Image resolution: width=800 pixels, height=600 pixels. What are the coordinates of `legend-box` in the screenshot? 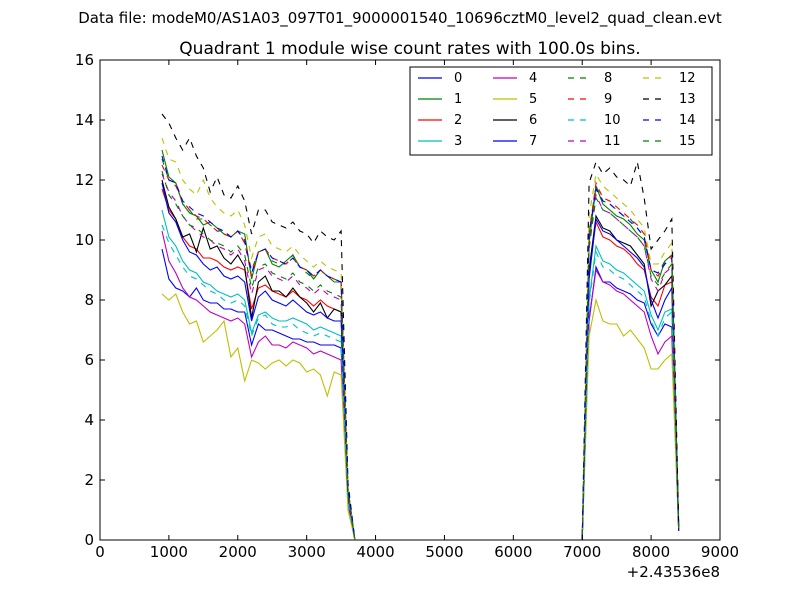 It's located at (561, 111).